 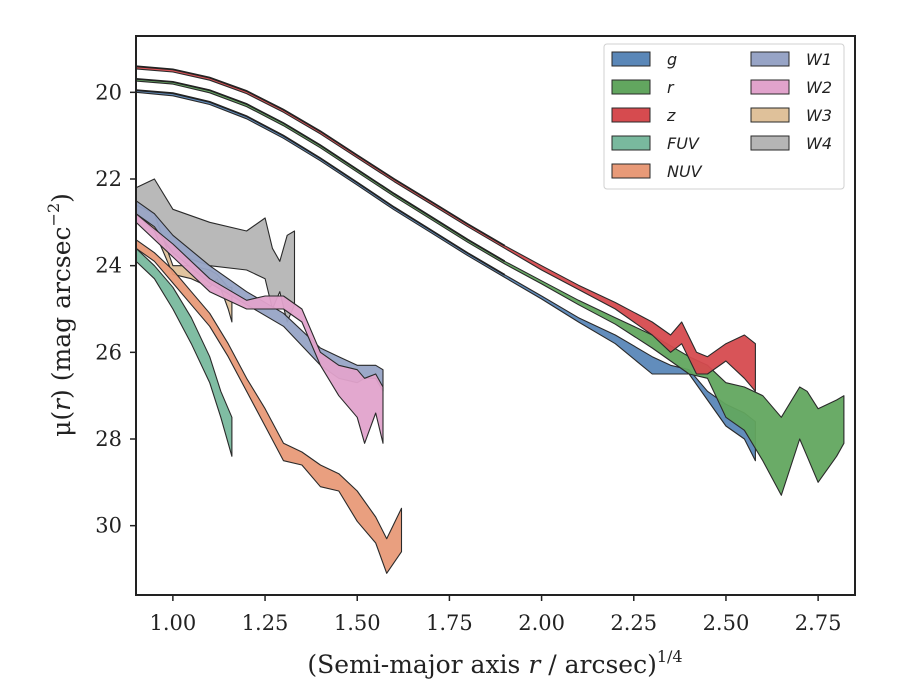 I want to click on legend-label-fuv: FUV, so click(x=683, y=143).